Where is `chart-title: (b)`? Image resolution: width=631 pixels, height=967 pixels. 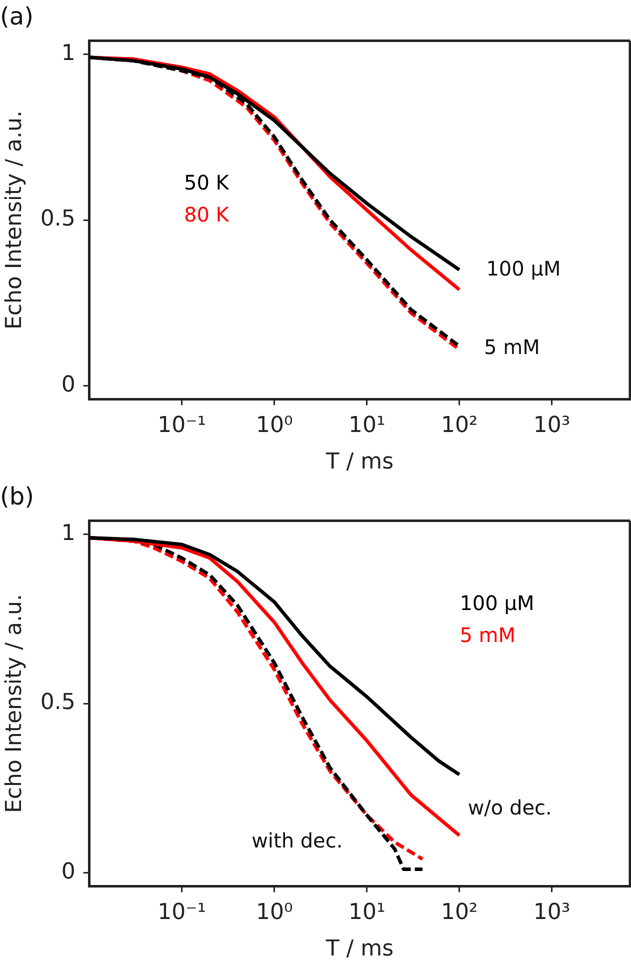 chart-title: (b) is located at coordinates (17, 496).